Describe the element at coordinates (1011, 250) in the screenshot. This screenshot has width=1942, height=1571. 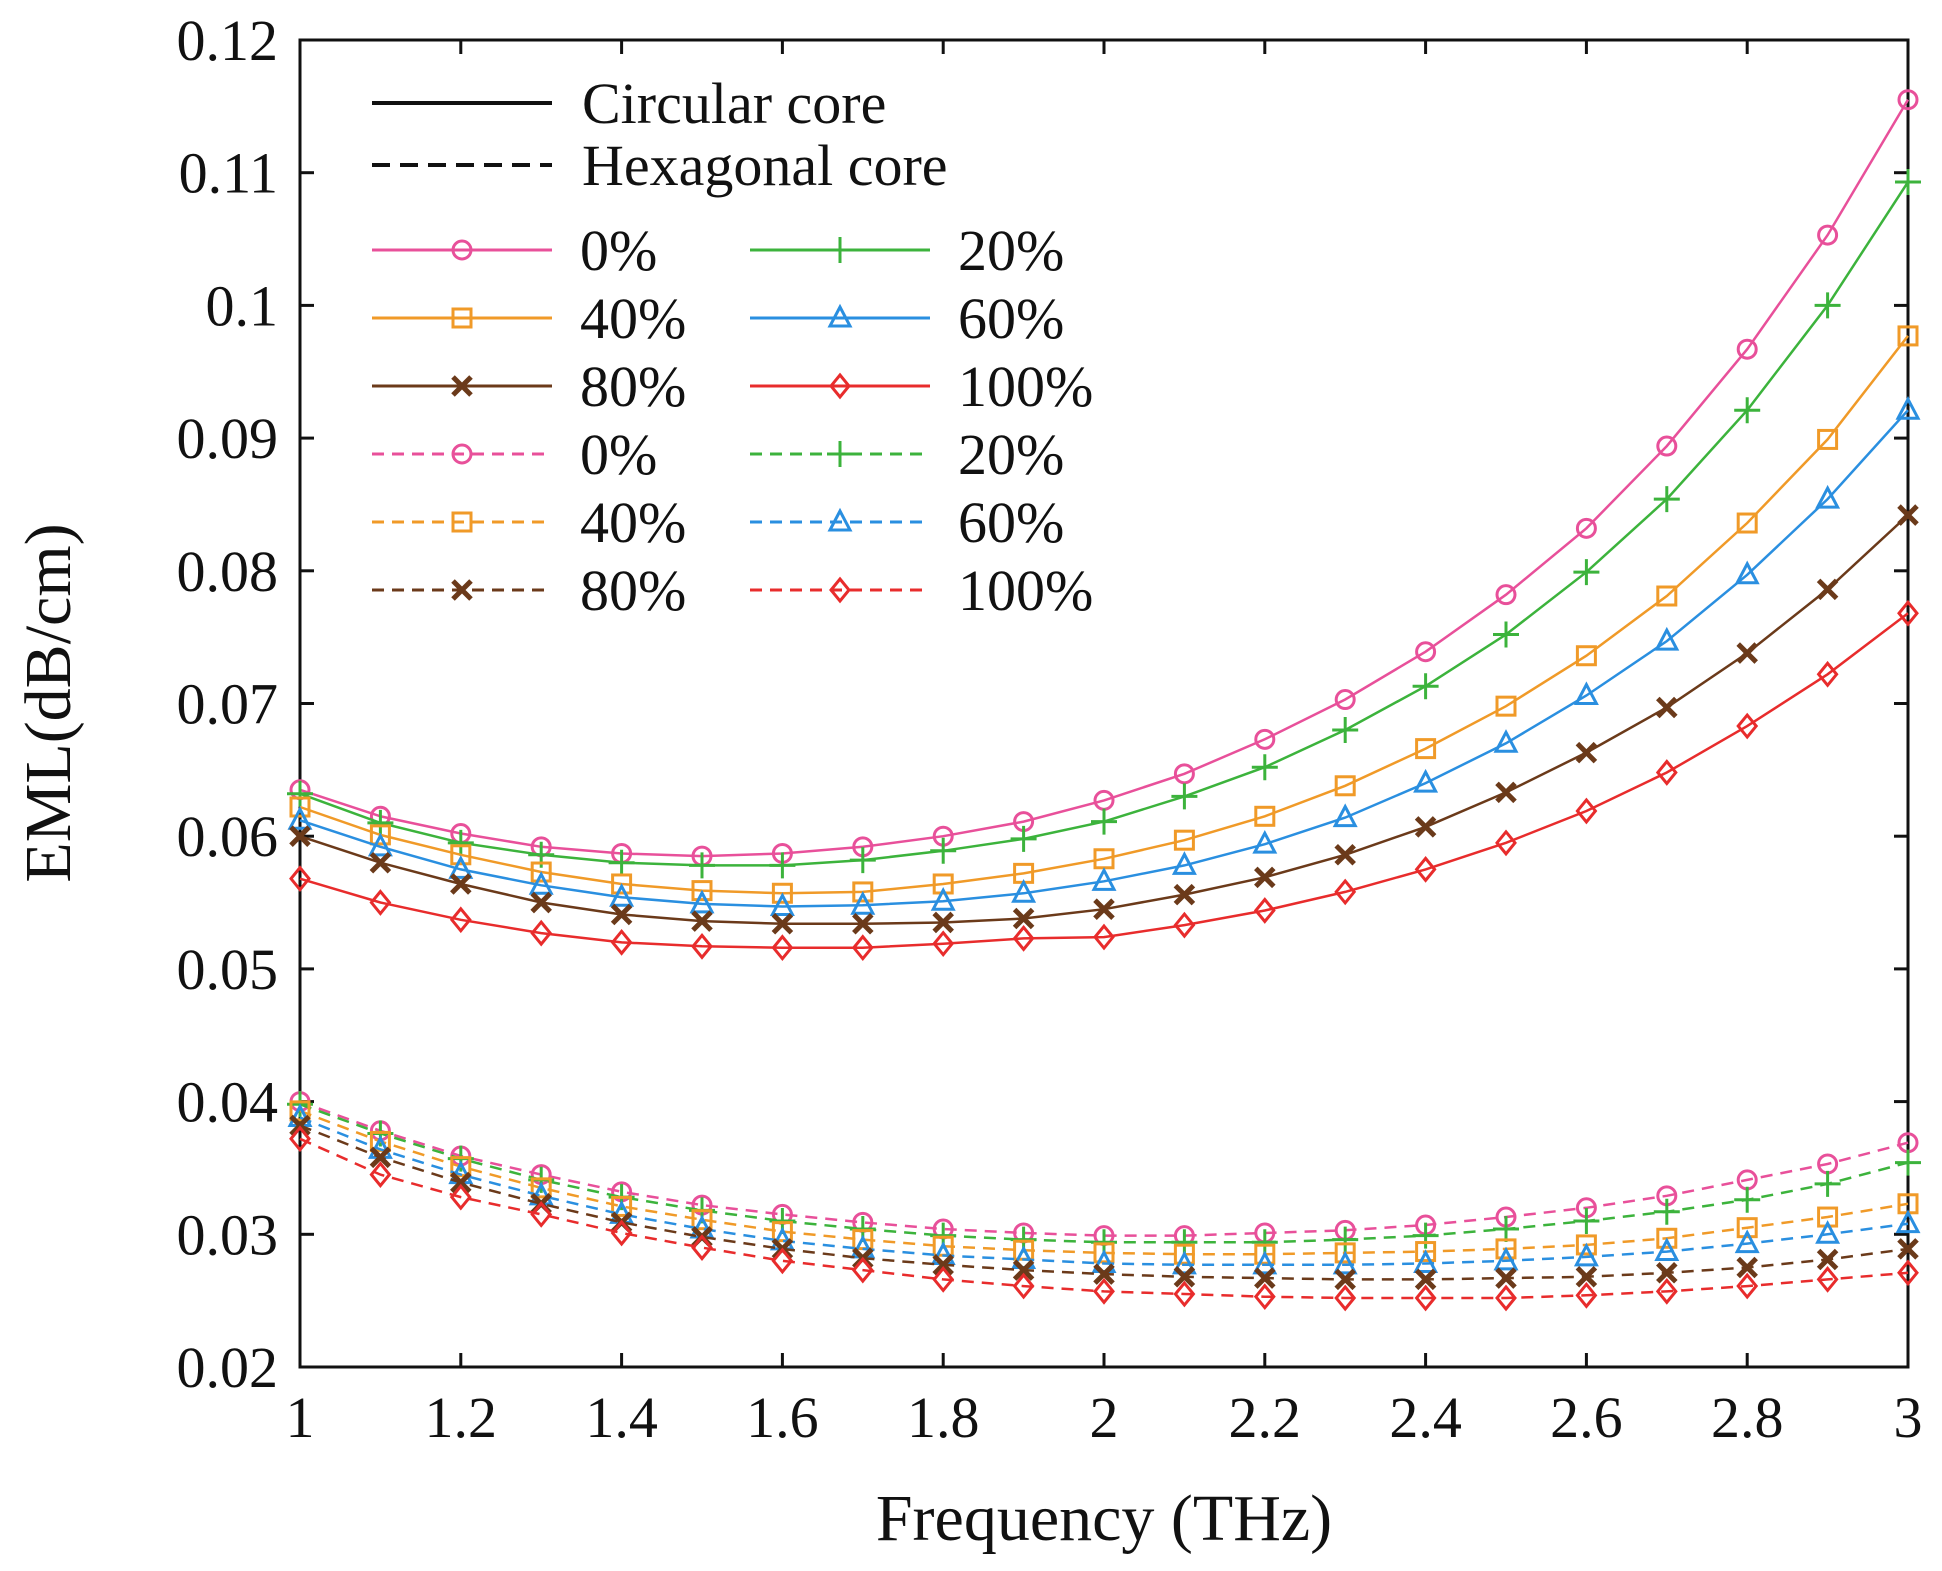
I see `legend-series-label: 20%` at that location.